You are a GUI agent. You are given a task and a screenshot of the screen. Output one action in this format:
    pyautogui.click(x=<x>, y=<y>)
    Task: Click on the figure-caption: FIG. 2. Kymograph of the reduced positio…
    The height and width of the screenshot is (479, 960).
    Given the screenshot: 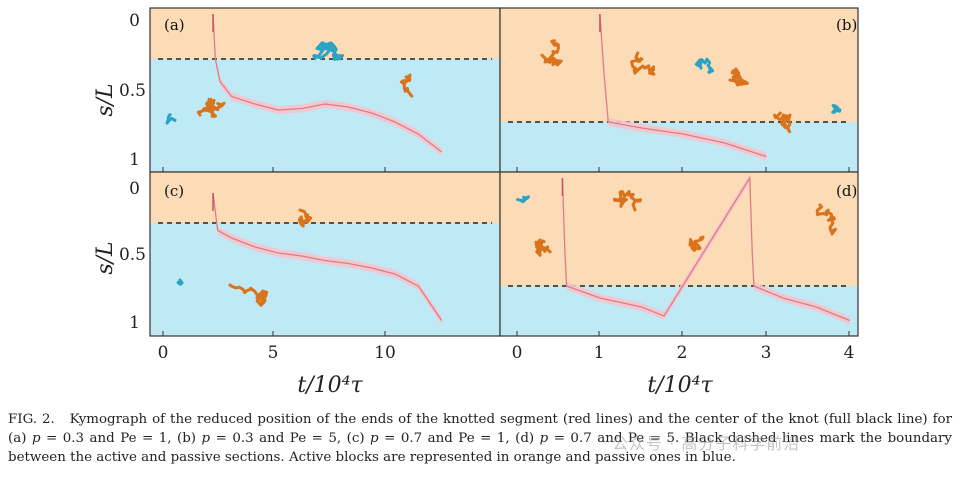 What is the action you would take?
    pyautogui.click(x=480, y=438)
    